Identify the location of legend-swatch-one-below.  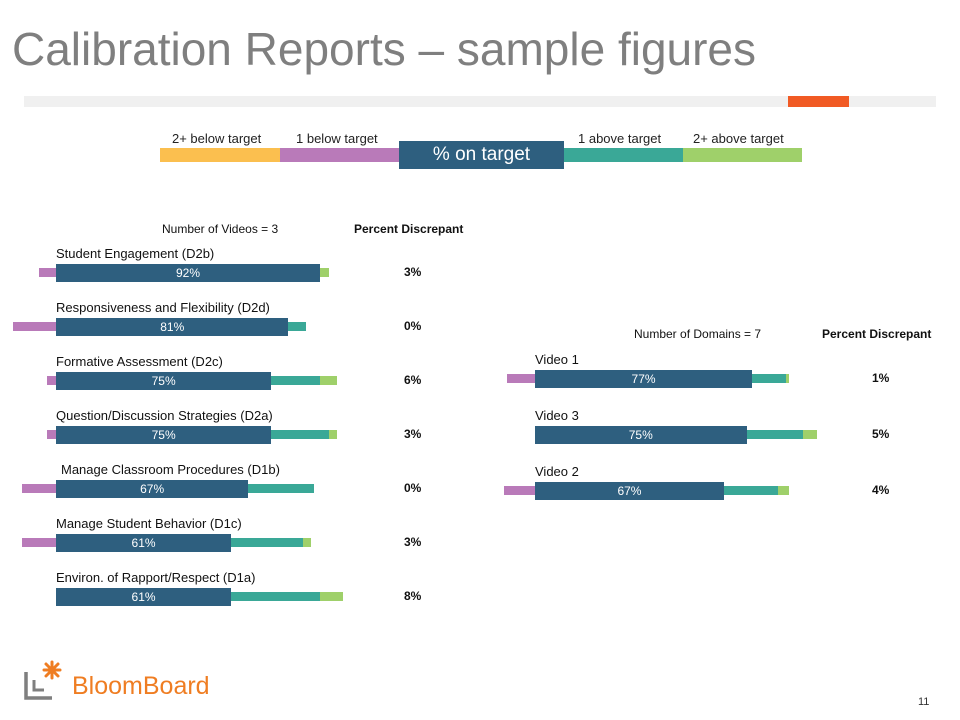
(339, 155).